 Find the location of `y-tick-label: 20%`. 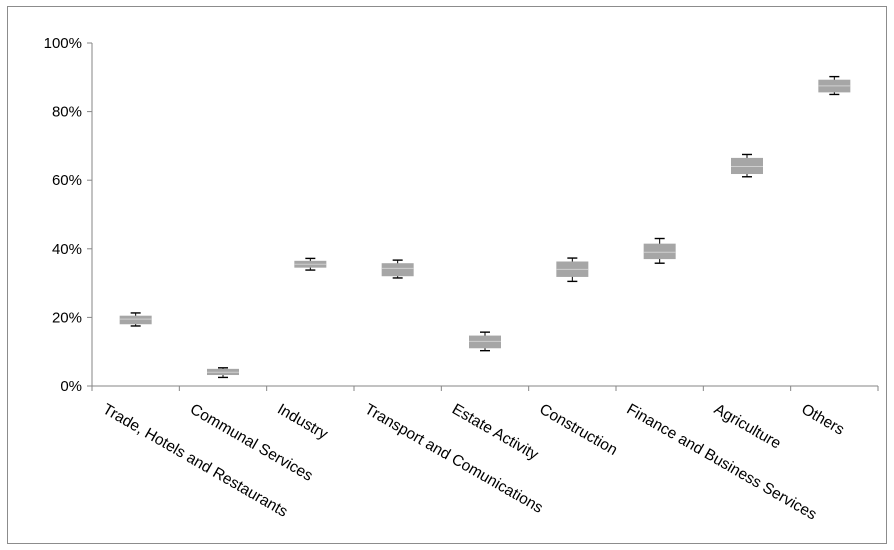

y-tick-label: 20% is located at coordinates (67, 317).